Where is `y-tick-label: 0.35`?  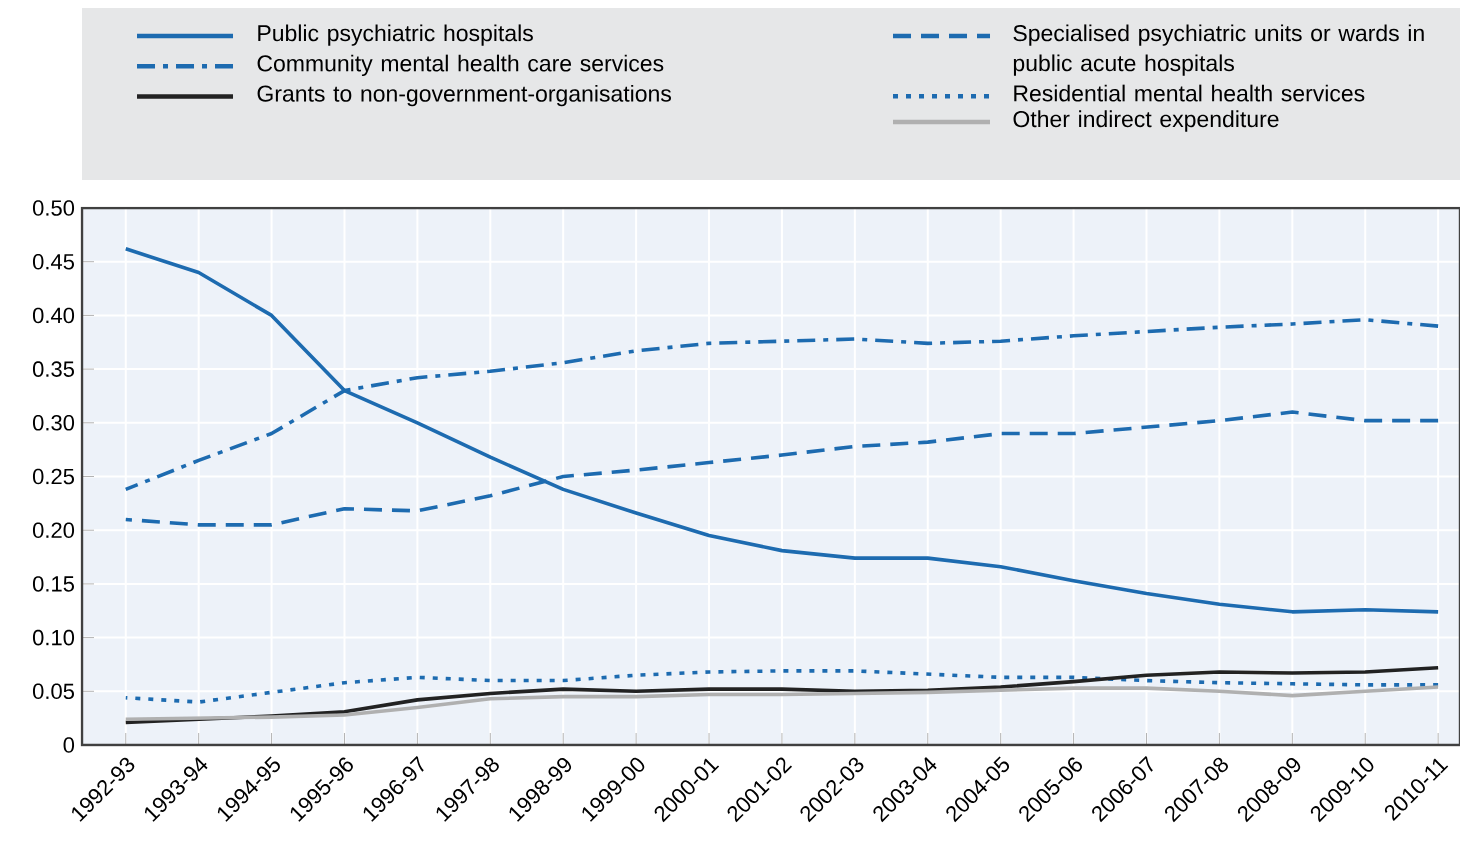
y-tick-label: 0.35 is located at coordinates (53, 369).